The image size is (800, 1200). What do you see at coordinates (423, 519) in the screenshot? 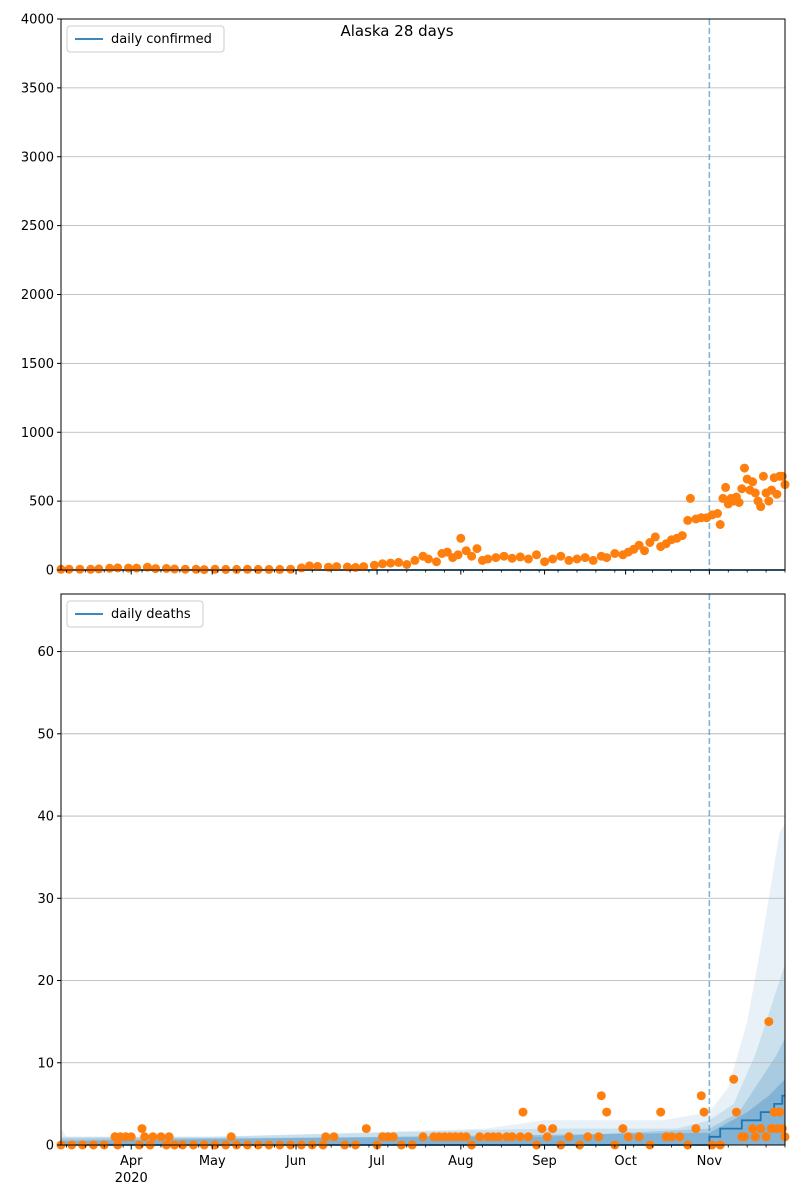
I see `observed-points` at bounding box center [423, 519].